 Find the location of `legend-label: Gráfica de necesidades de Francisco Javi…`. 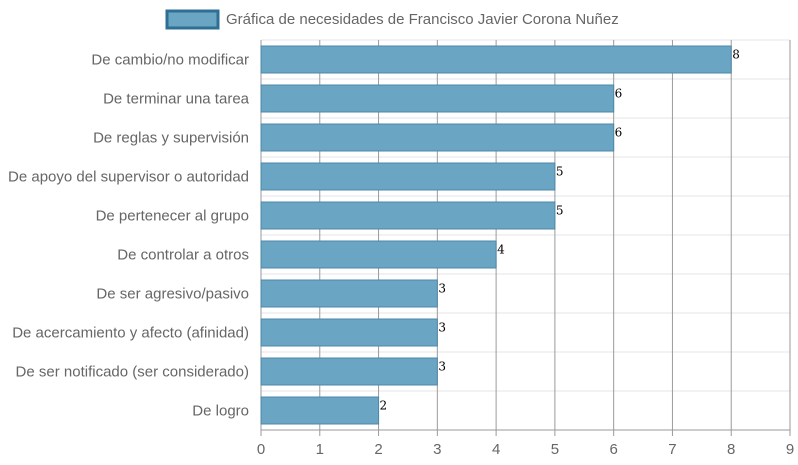

legend-label: Gráfica de necesidades de Francisco Javi… is located at coordinates (422, 19).